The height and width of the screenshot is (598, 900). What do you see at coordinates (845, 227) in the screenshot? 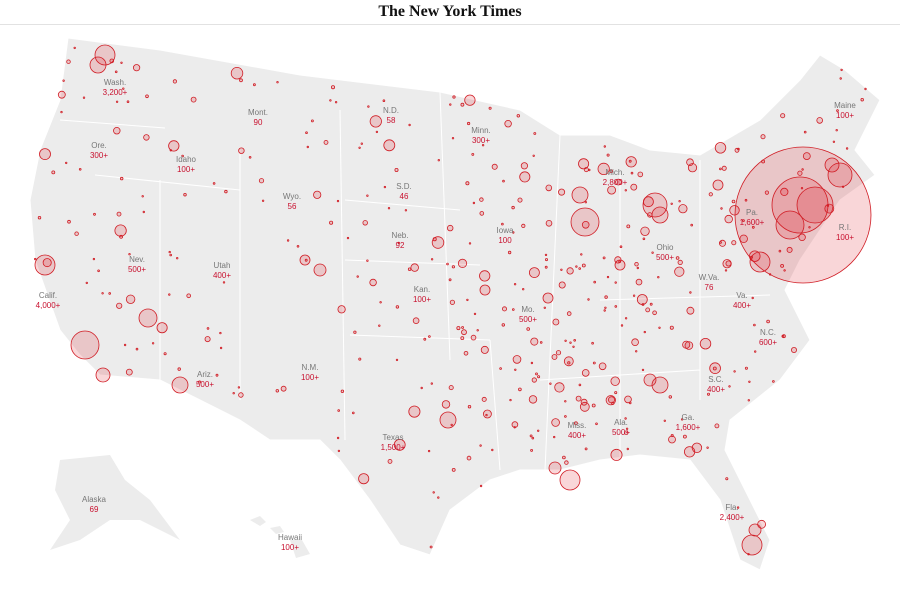
I see `state-name: R.I.` at bounding box center [845, 227].